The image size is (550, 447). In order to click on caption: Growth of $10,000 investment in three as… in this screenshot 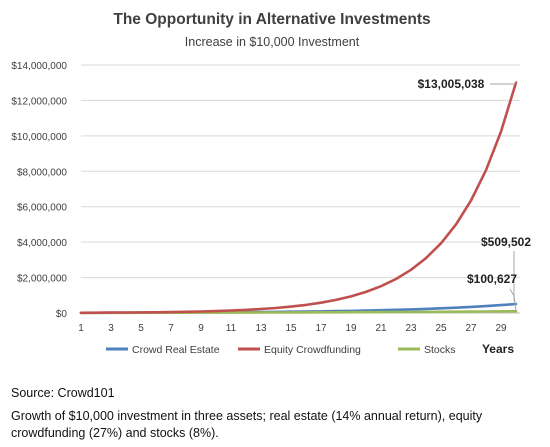, I will do `click(247, 424)`.